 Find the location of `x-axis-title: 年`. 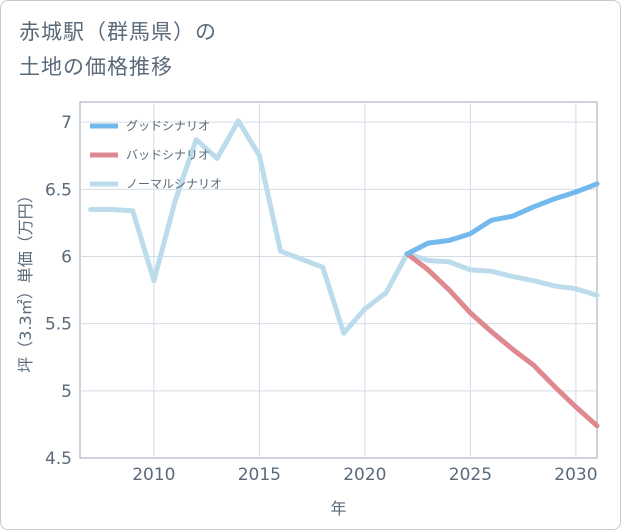

x-axis-title: 年 is located at coordinates (338, 508).